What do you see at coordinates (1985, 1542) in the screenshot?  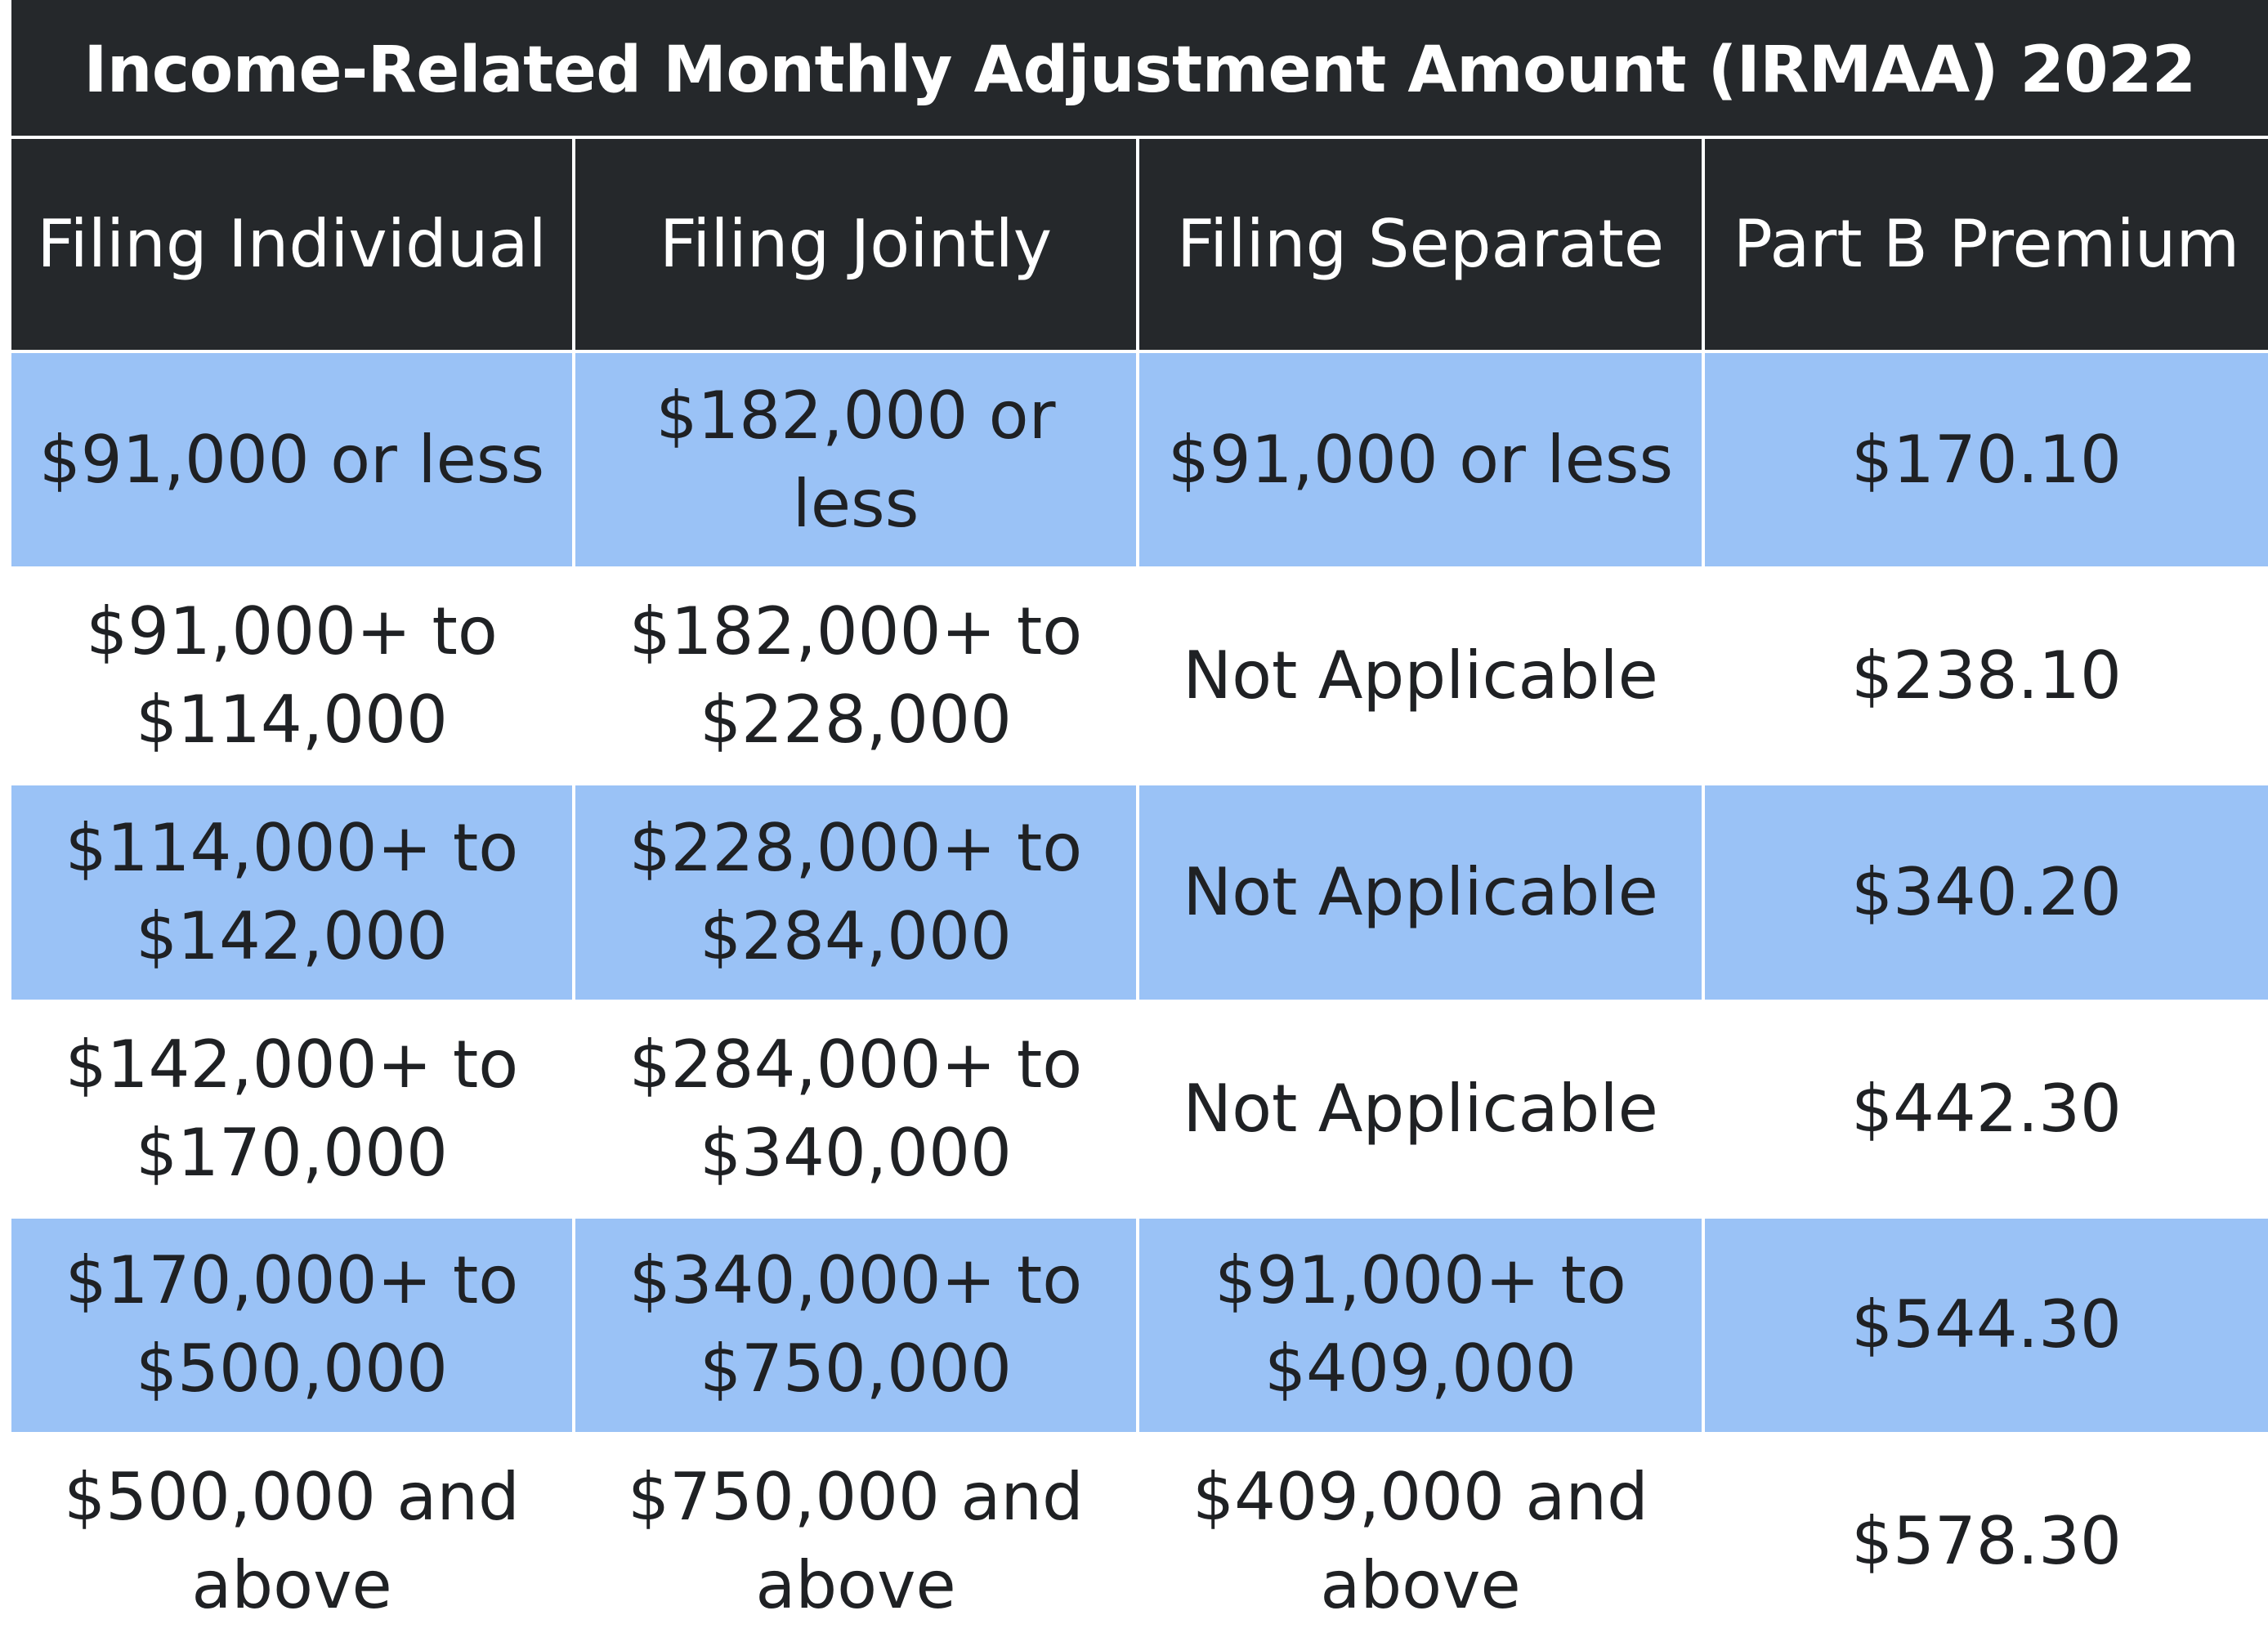 I see `cell-part-b-premium: $578.30` at bounding box center [1985, 1542].